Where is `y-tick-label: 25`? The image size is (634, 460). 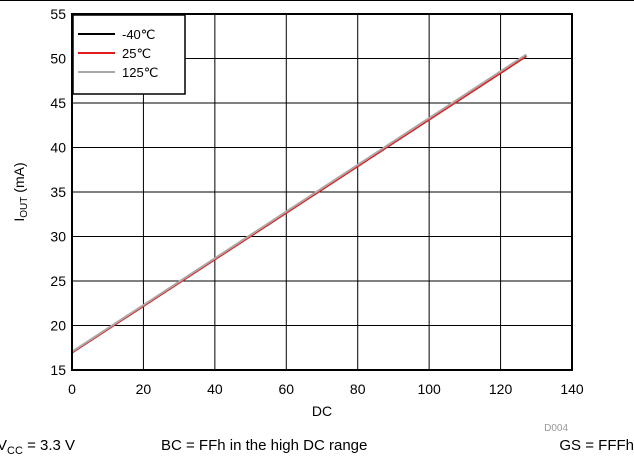 y-tick-label: 25 is located at coordinates (58, 281).